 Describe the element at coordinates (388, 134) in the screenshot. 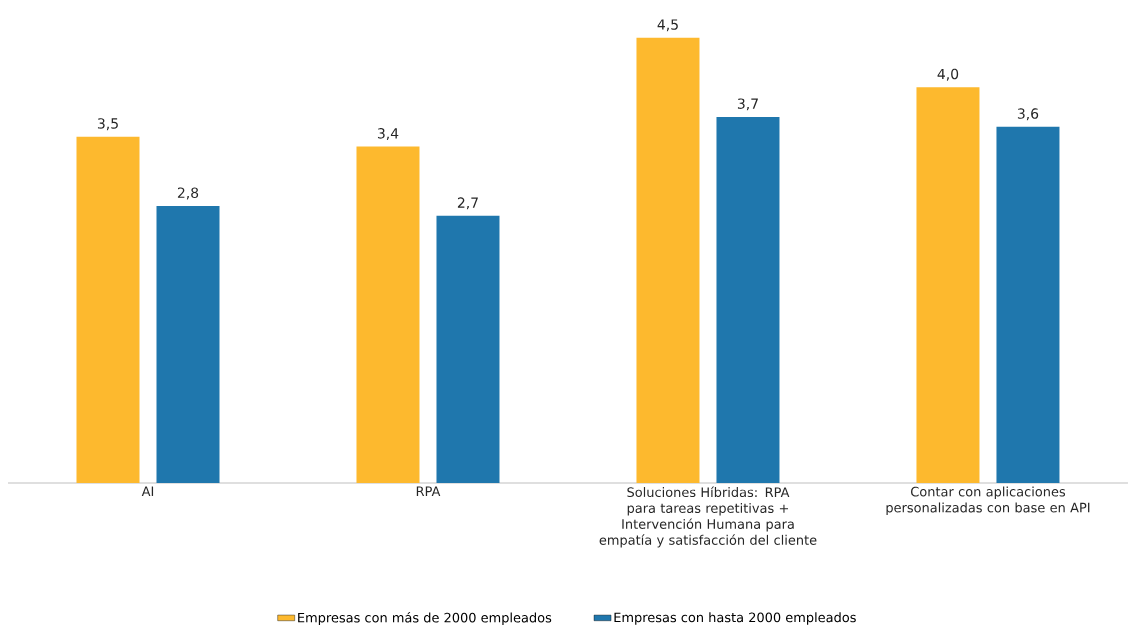

I see `data-label: 3,4` at that location.